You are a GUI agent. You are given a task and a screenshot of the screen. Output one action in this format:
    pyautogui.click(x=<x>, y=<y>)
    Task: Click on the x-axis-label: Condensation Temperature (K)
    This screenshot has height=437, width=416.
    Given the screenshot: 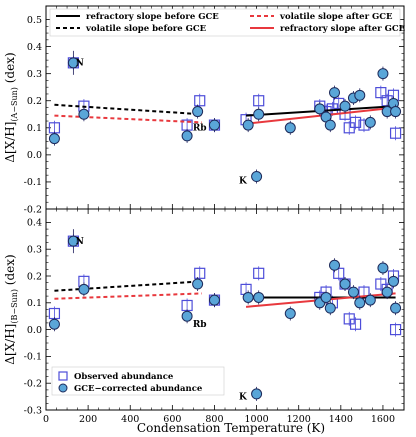 What is the action you would take?
    pyautogui.click(x=231, y=428)
    